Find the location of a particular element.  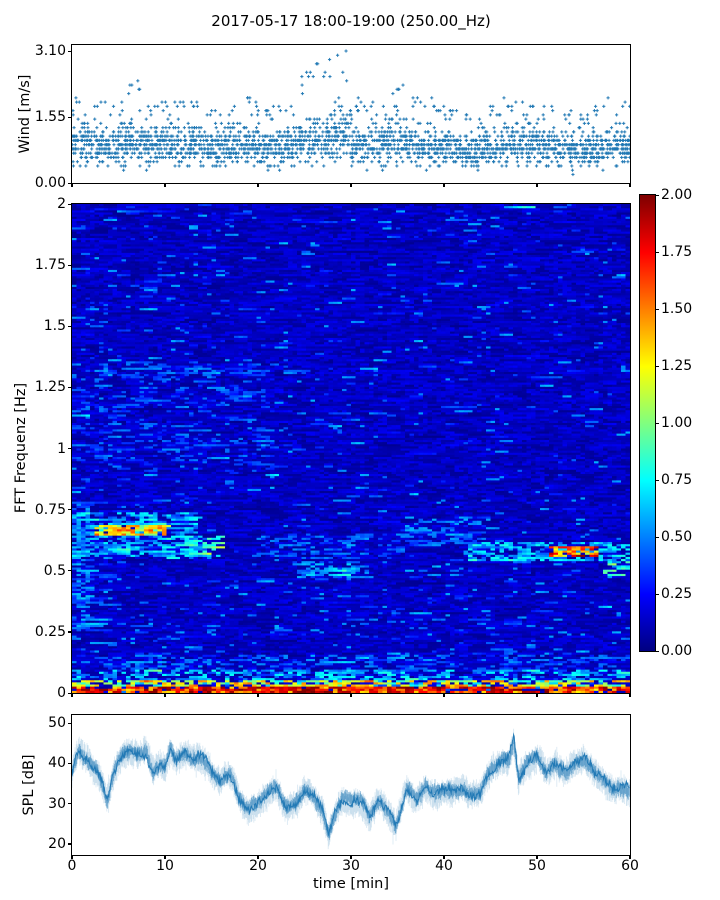

wind-ytick-label: 3.10 is located at coordinates (50, 51).